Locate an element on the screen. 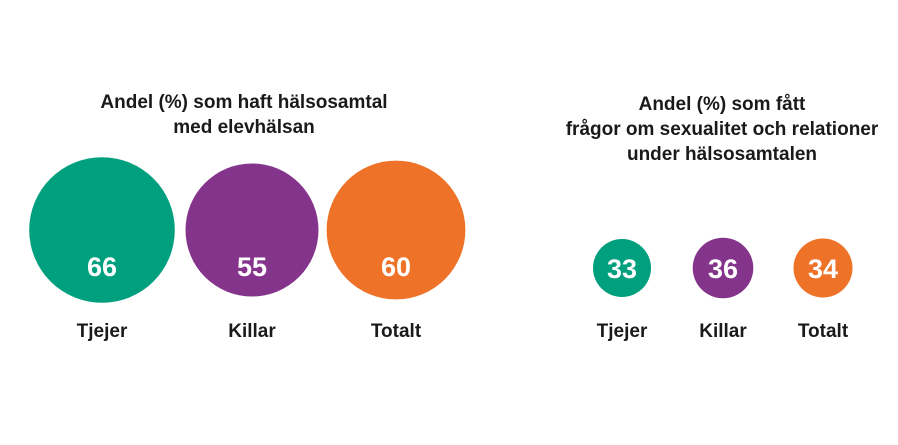  chart-2-value-label-totalt: 34 is located at coordinates (823, 269).